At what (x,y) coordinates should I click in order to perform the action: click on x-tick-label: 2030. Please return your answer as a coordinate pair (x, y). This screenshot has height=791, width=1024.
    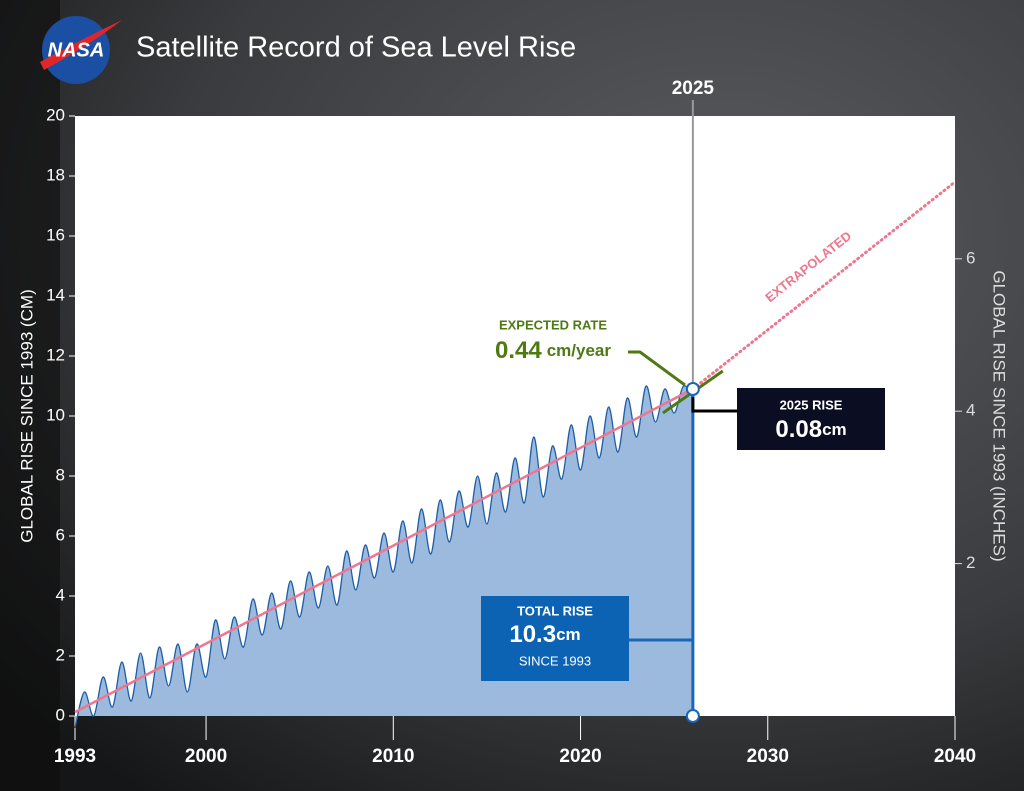
    Looking at the image, I should click on (768, 756).